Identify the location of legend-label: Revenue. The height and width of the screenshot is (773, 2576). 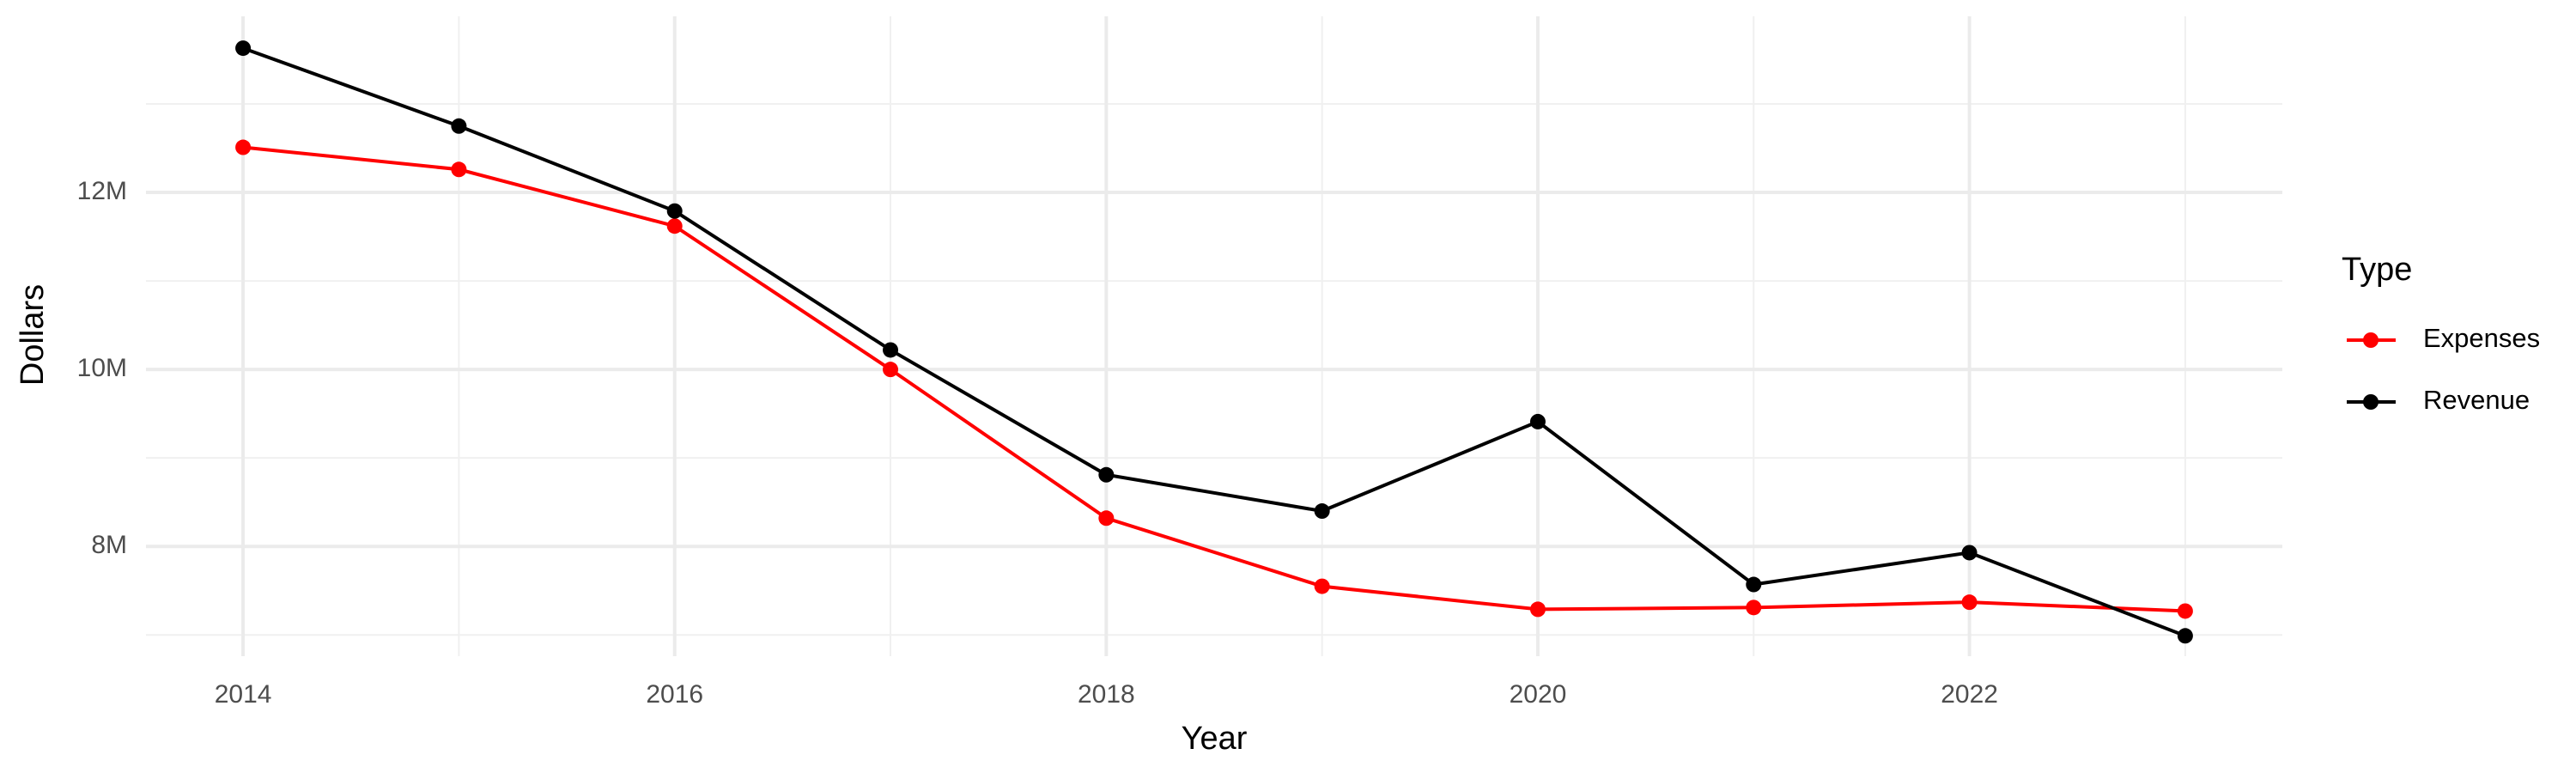
(2477, 400).